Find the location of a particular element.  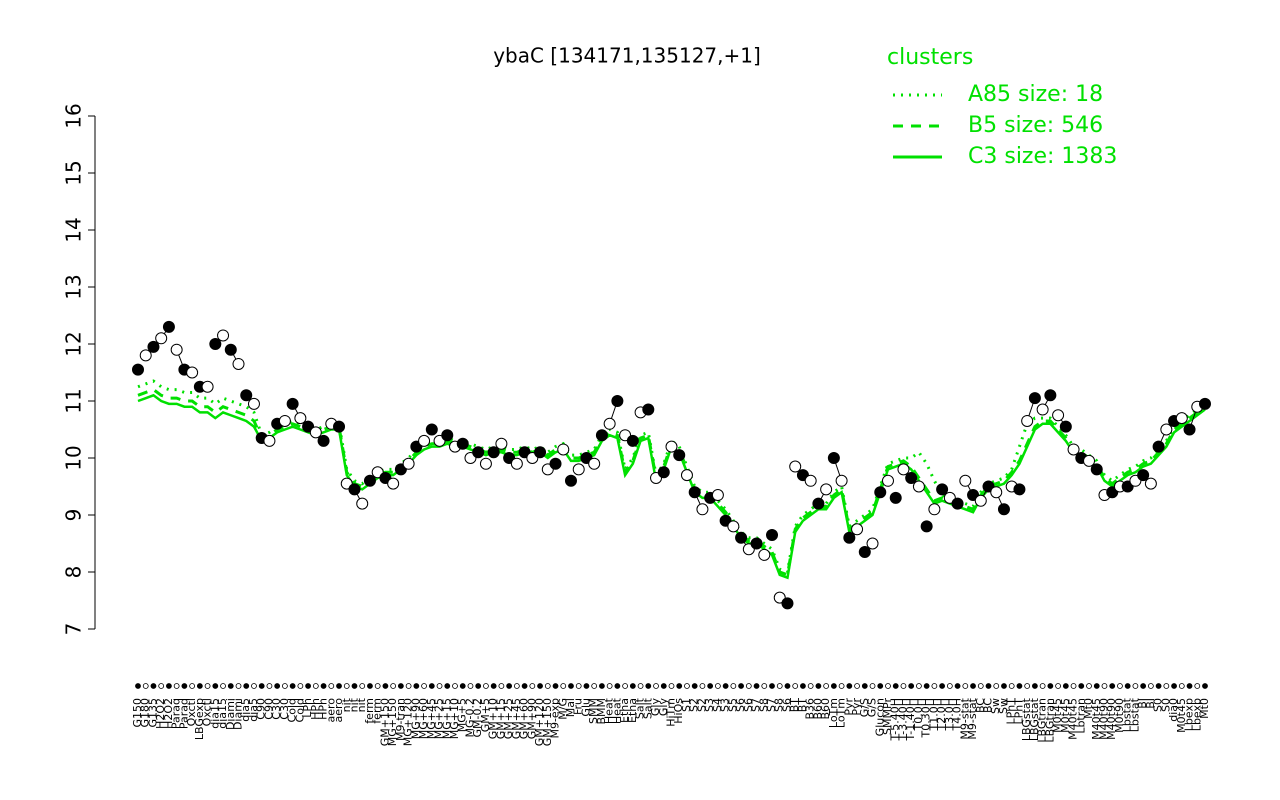

x-tick-label: ferm is located at coordinates (369, 711).